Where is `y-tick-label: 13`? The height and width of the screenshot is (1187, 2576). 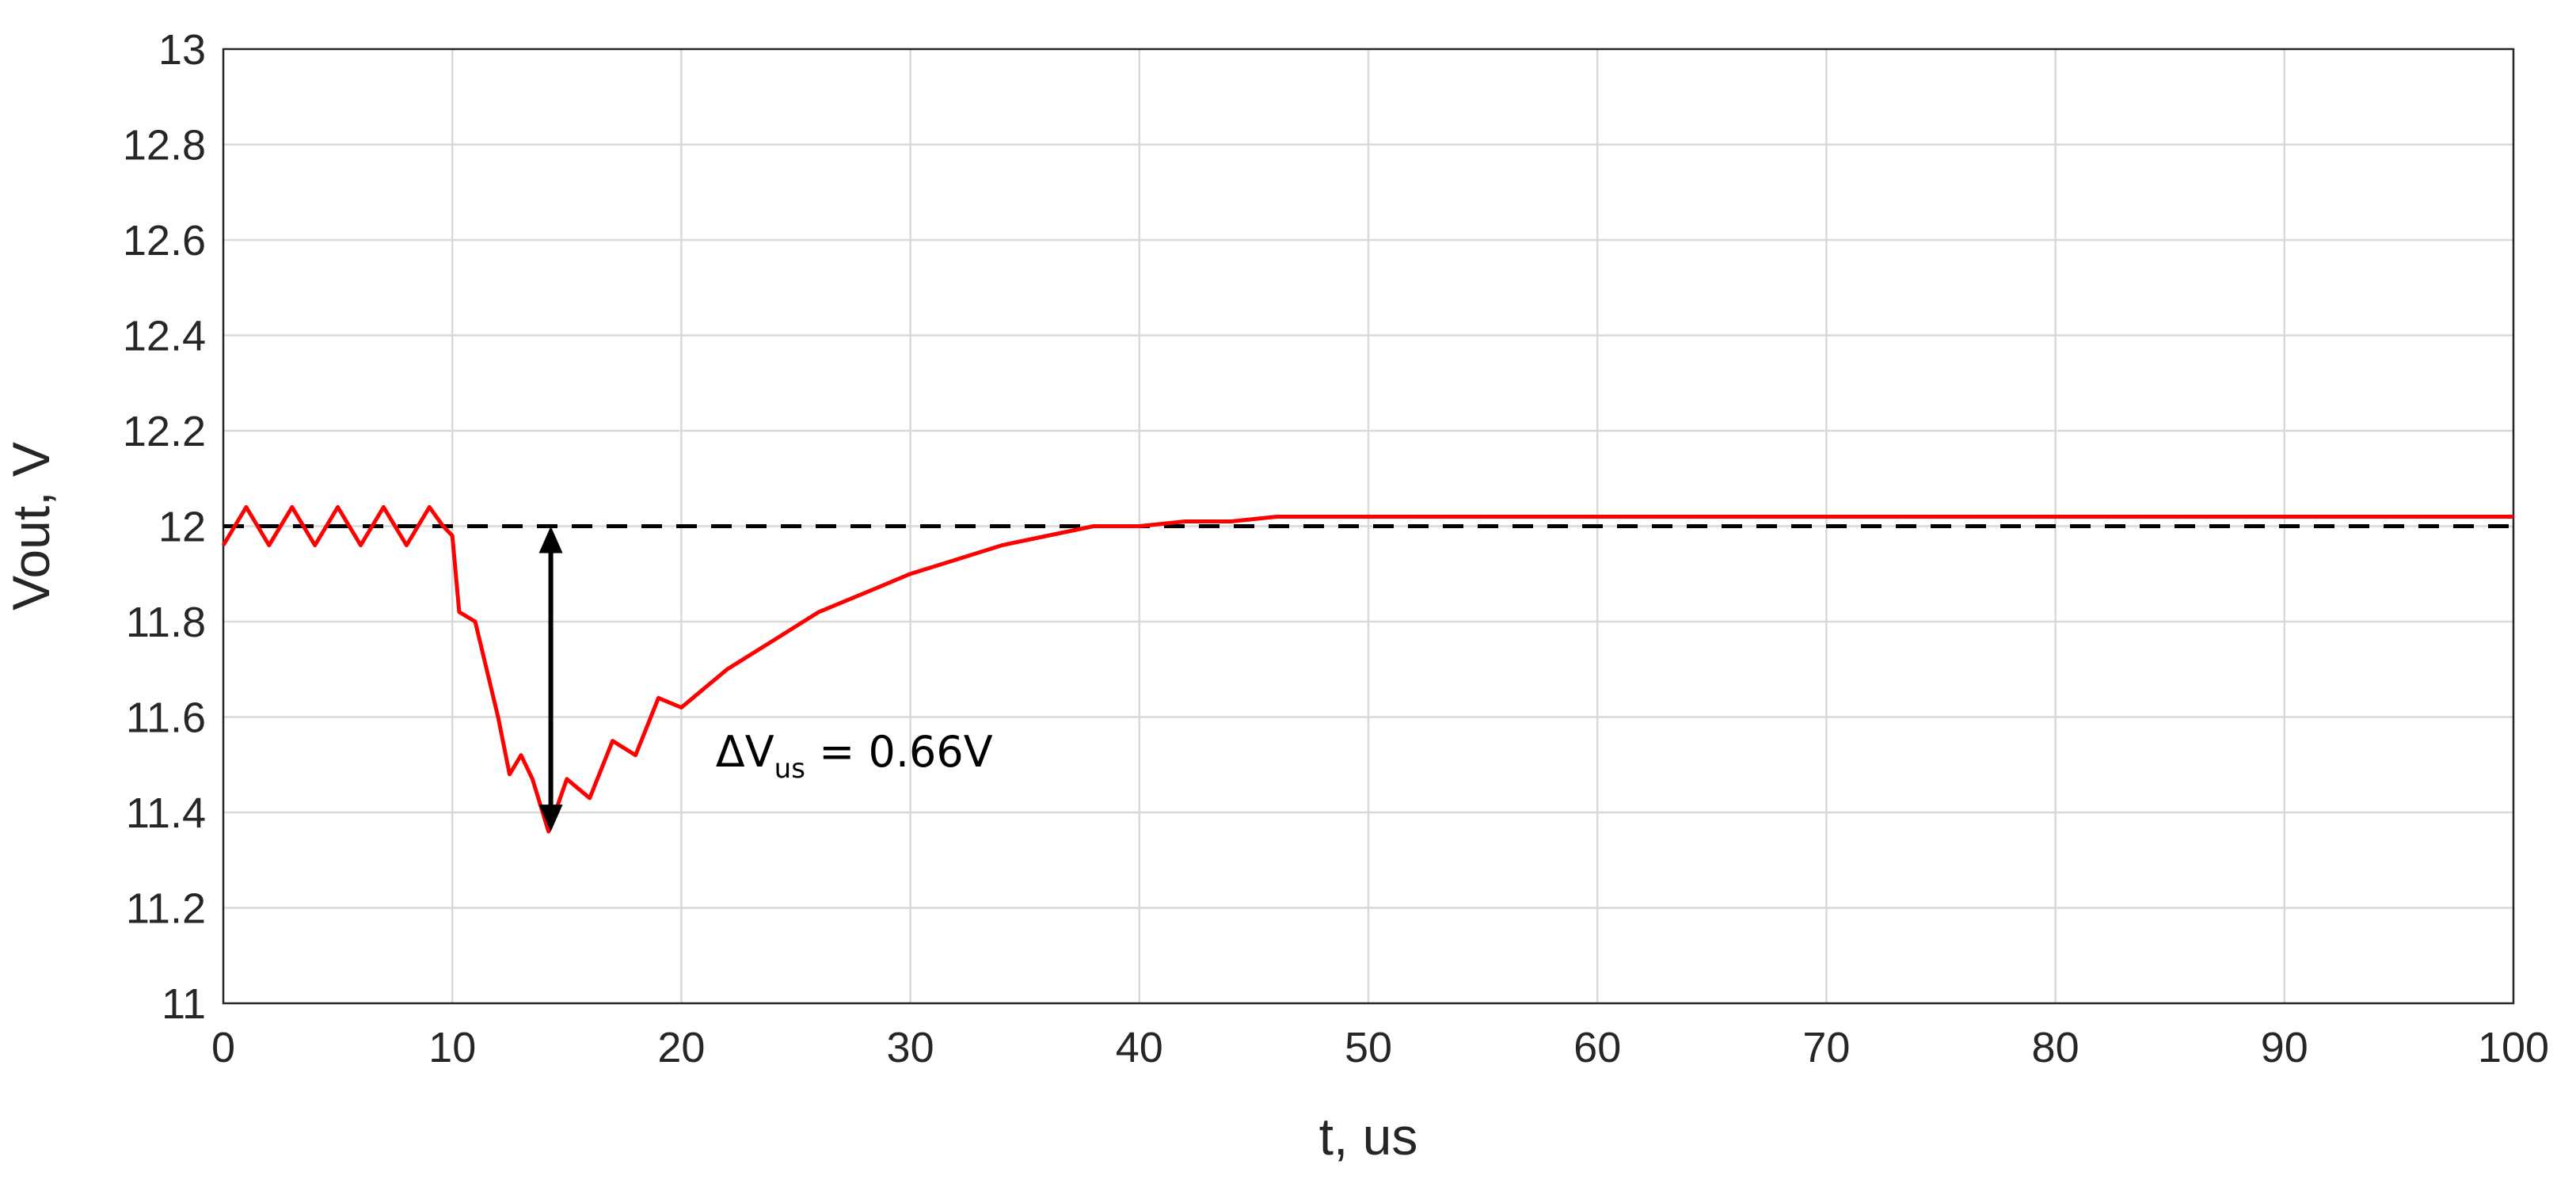
y-tick-label: 13 is located at coordinates (182, 50).